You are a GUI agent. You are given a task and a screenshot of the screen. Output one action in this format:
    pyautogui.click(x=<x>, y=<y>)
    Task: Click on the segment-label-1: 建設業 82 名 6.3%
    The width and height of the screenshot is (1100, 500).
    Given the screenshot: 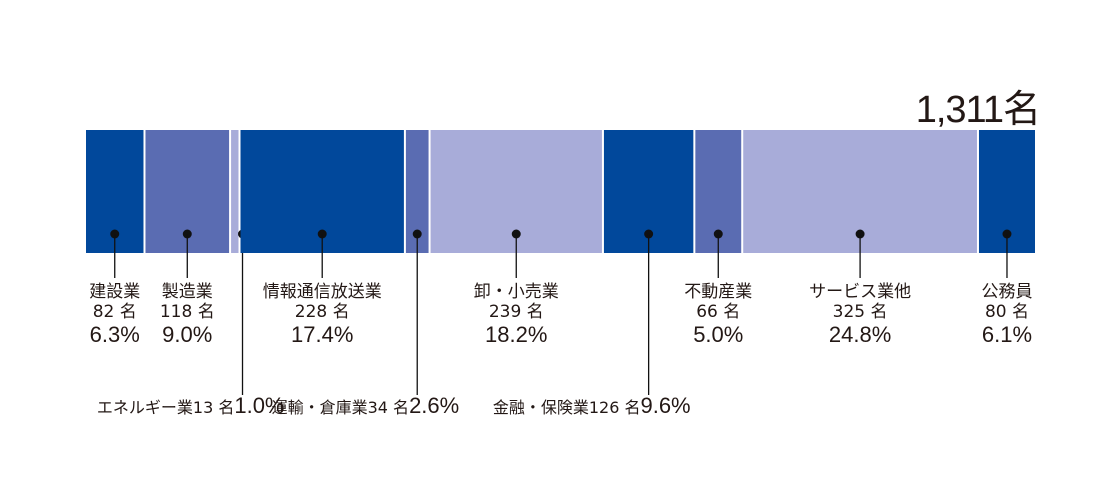 What is the action you would take?
    pyautogui.click(x=114, y=315)
    